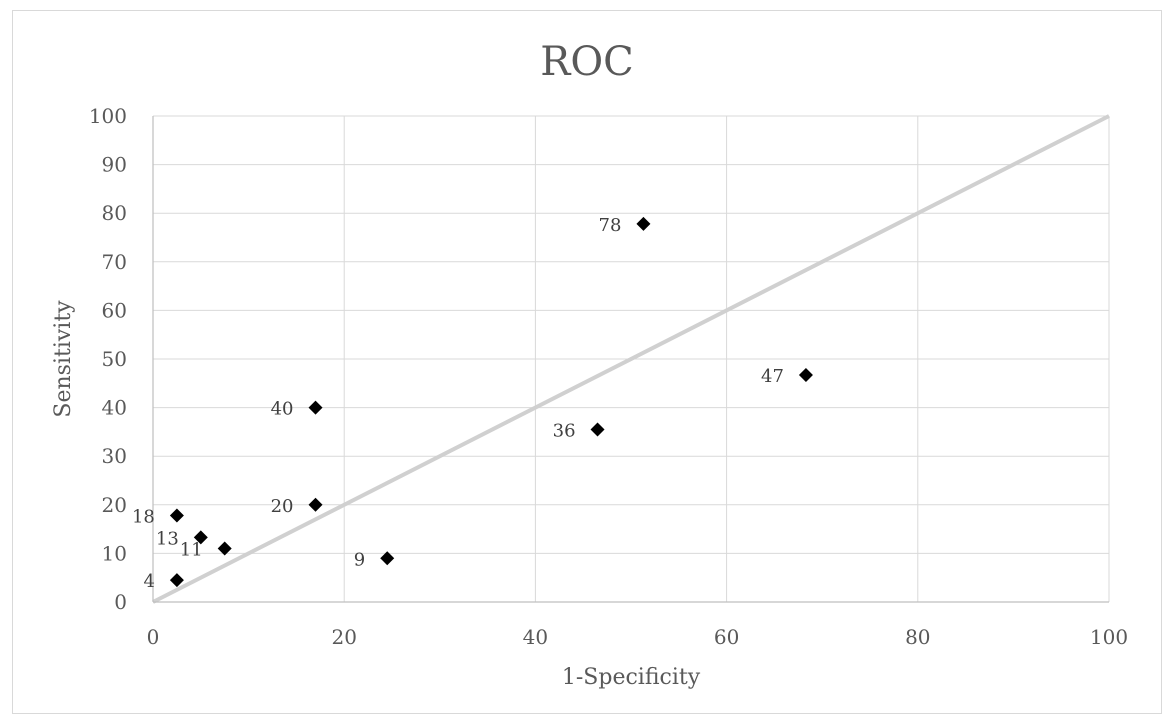  What do you see at coordinates (282, 409) in the screenshot?
I see `data-point-label: 40` at bounding box center [282, 409].